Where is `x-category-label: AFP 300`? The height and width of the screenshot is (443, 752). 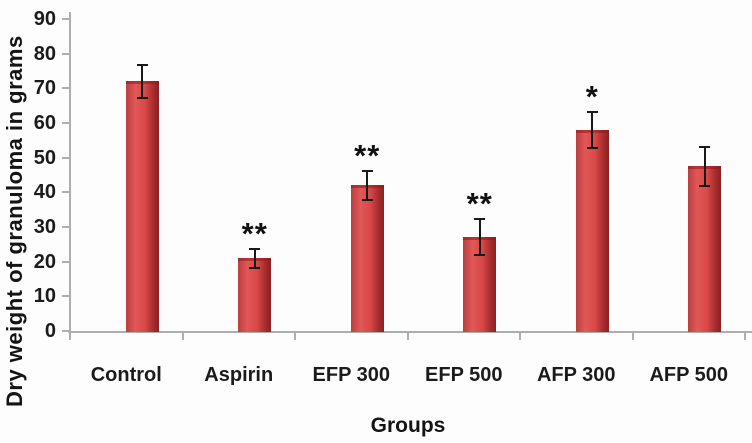 x-category-label: AFP 300 is located at coordinates (576, 375).